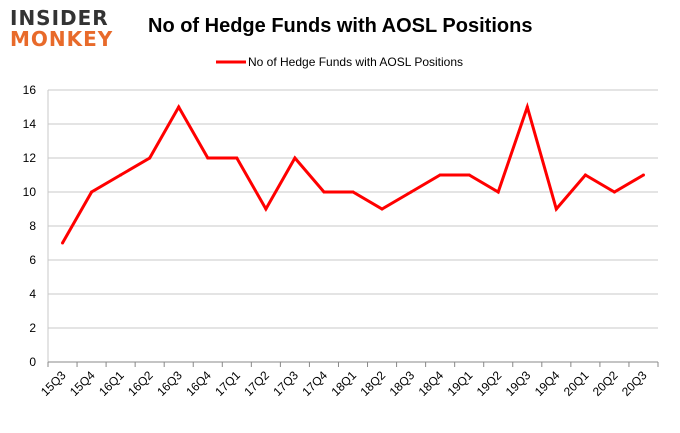  I want to click on x-tick-label: 17Q4, so click(314, 383).